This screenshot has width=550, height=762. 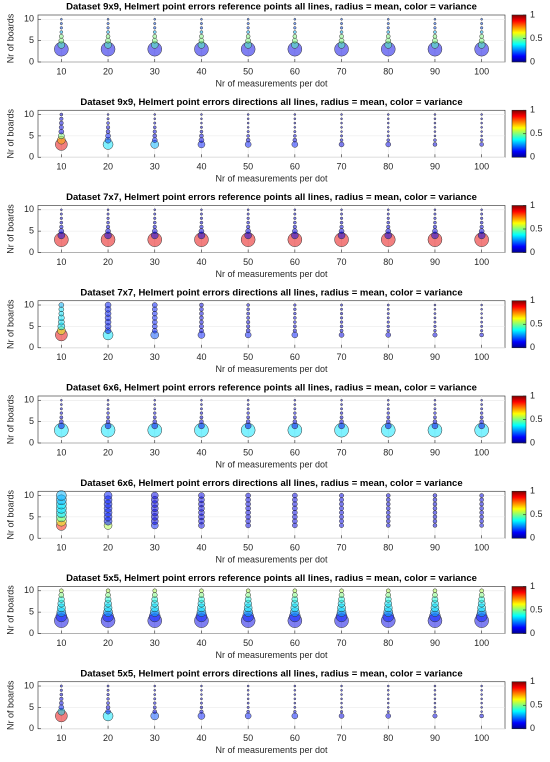 I want to click on x-tick-label: 100, so click(x=481, y=643).